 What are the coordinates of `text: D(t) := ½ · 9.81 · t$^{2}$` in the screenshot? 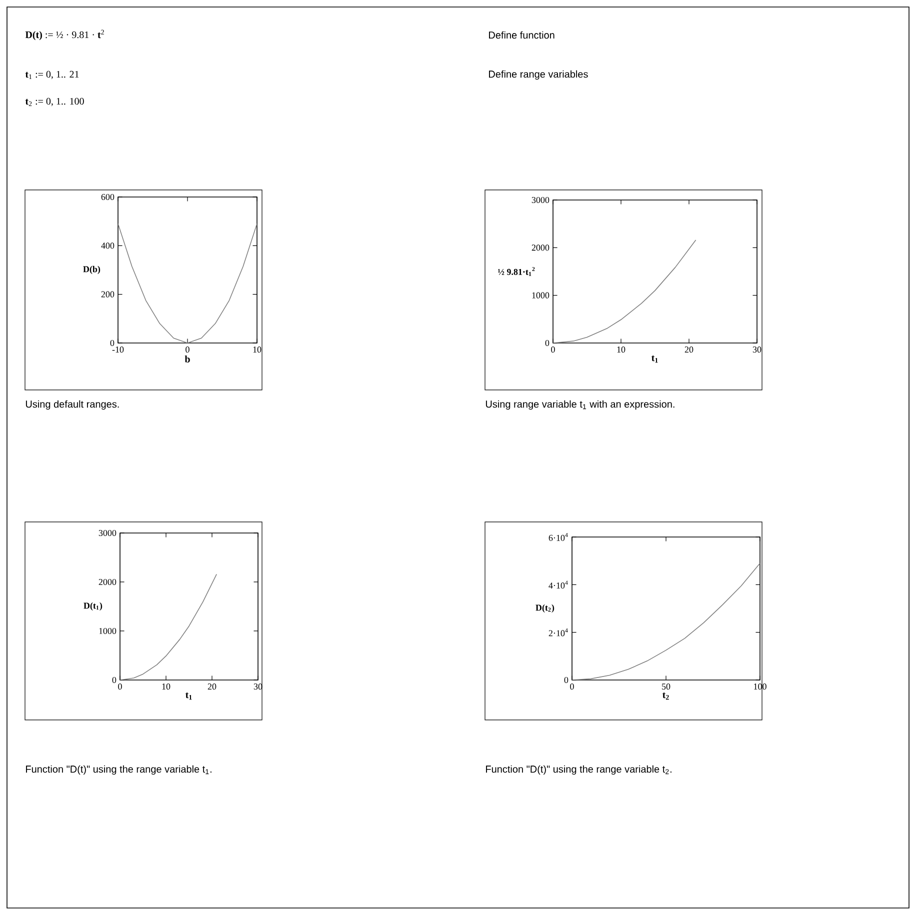 It's located at (64, 35).